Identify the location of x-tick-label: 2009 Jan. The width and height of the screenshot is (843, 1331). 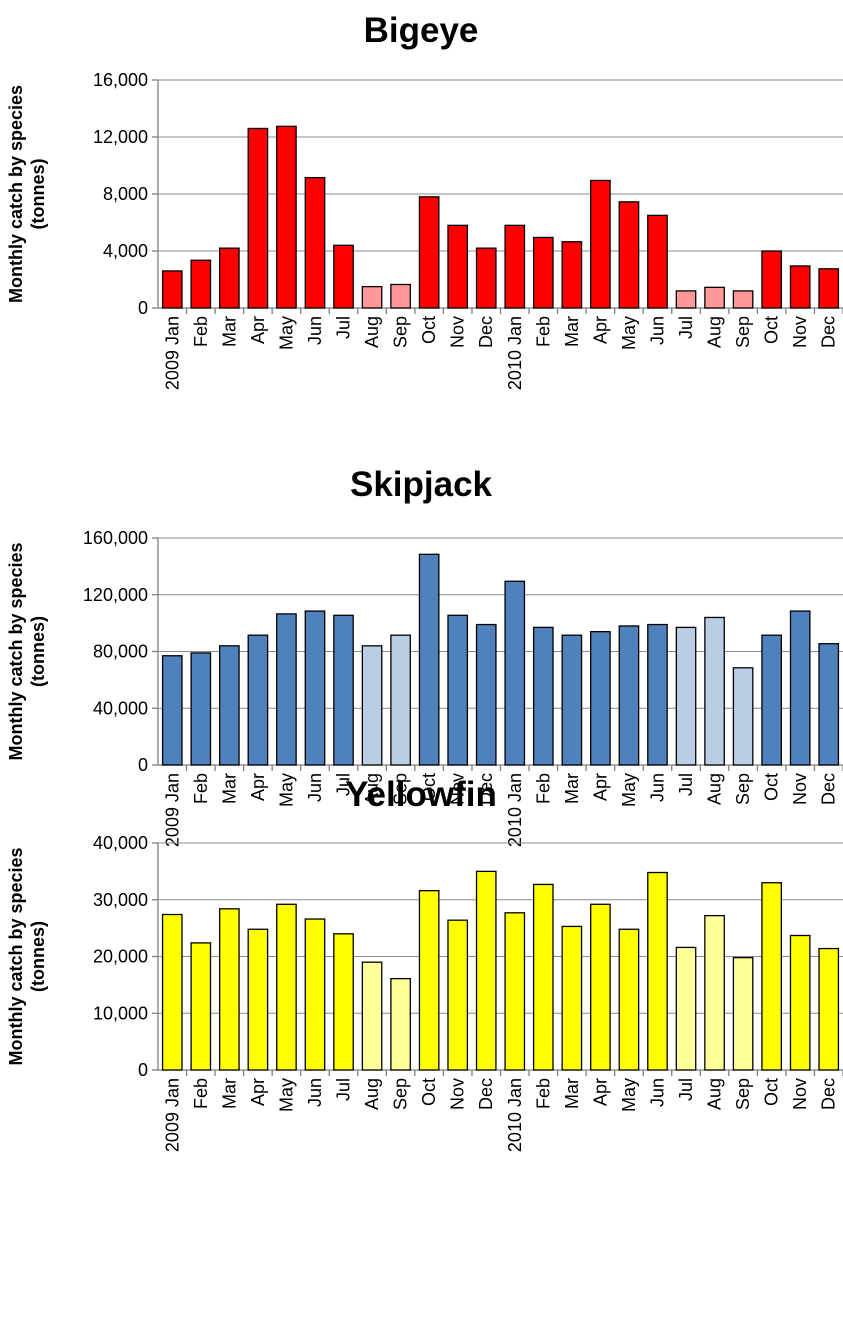
(172, 810).